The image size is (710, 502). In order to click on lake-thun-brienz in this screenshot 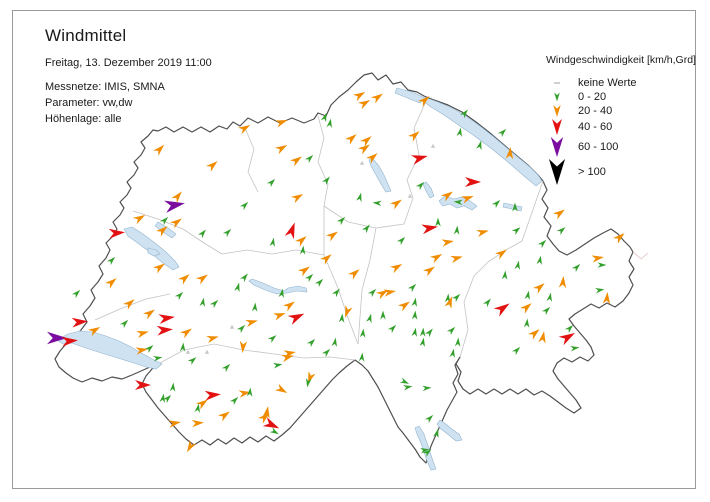, I will do `click(278, 286)`.